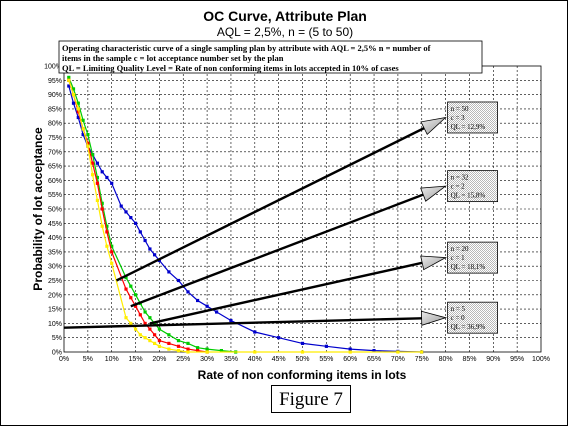  I want to click on y-tick-label: 45%, so click(55, 224).